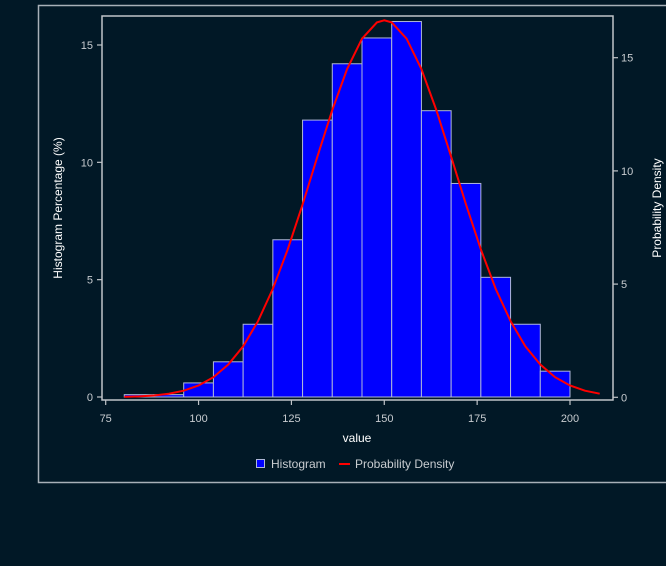 The height and width of the screenshot is (566, 666). I want to click on legend-histogram-swatch, so click(261, 464).